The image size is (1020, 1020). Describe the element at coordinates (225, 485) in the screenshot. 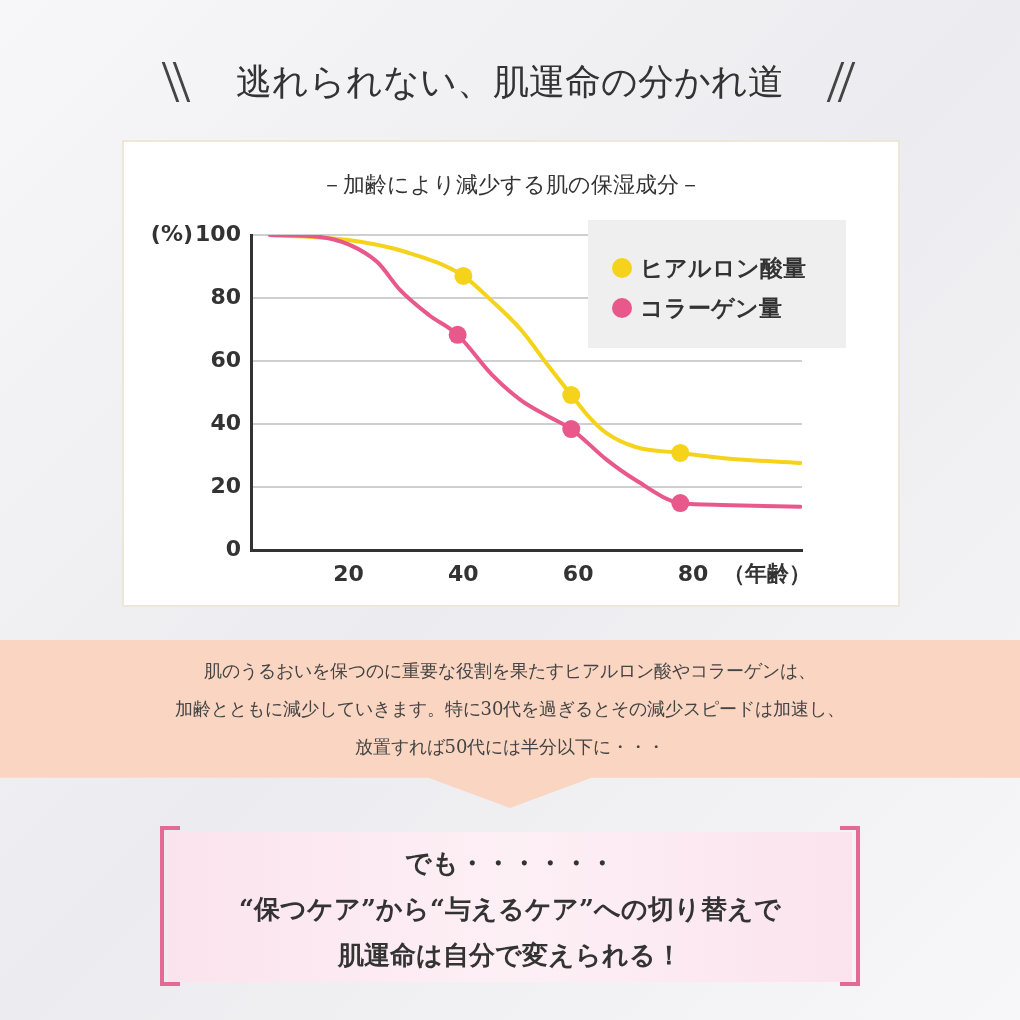

I see `y-tick-label: 20` at that location.